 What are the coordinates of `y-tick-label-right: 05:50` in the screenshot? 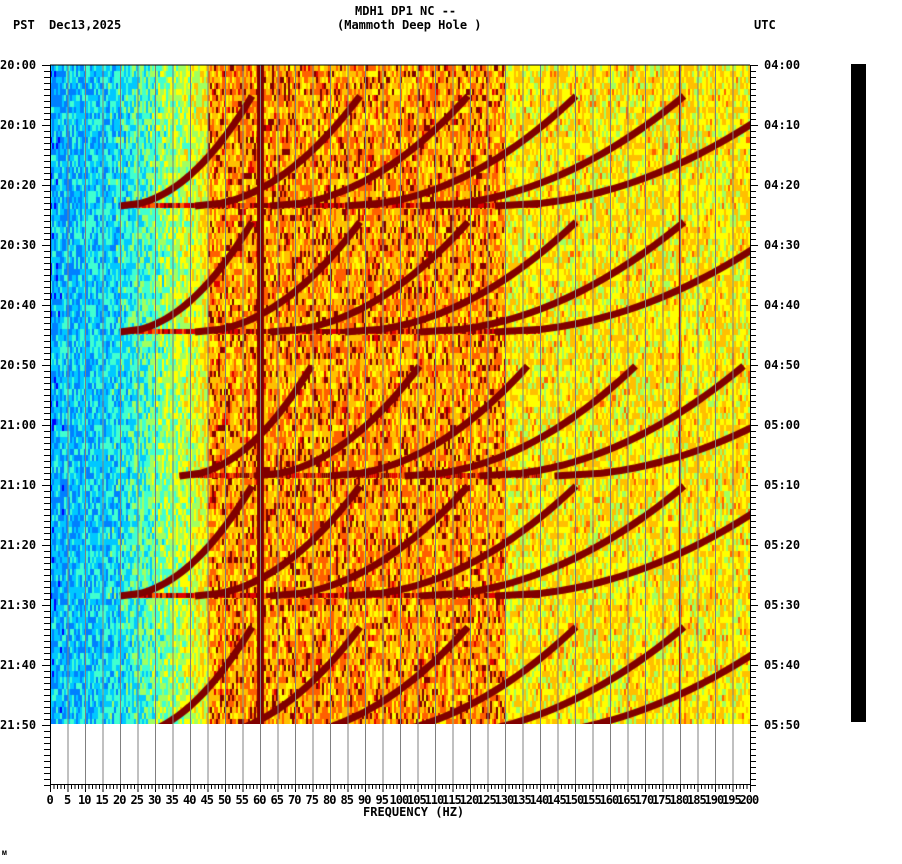 It's located at (782, 725).